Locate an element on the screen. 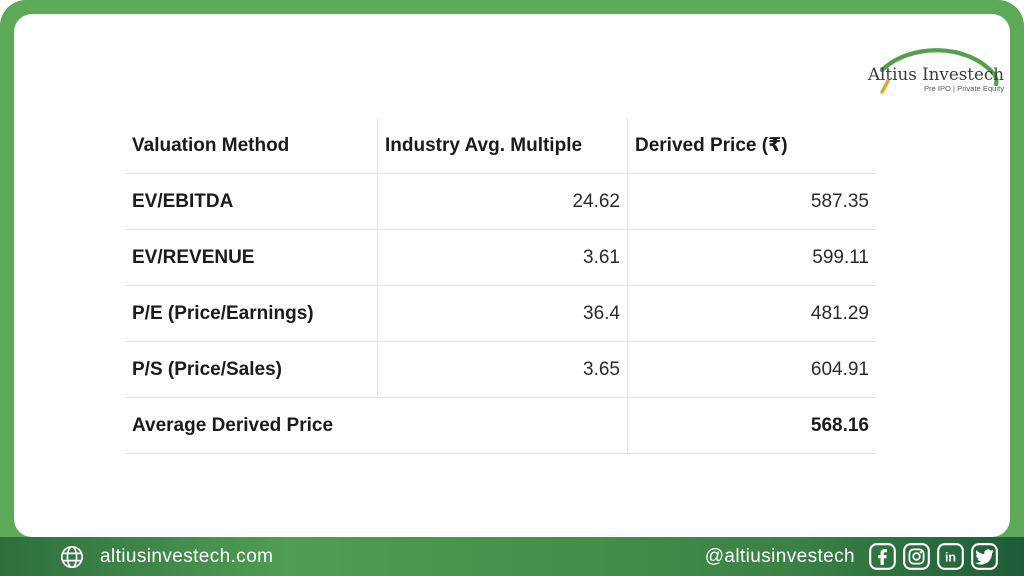 This screenshot has width=1024, height=576. col-header-method: Valuation Method is located at coordinates (211, 145).